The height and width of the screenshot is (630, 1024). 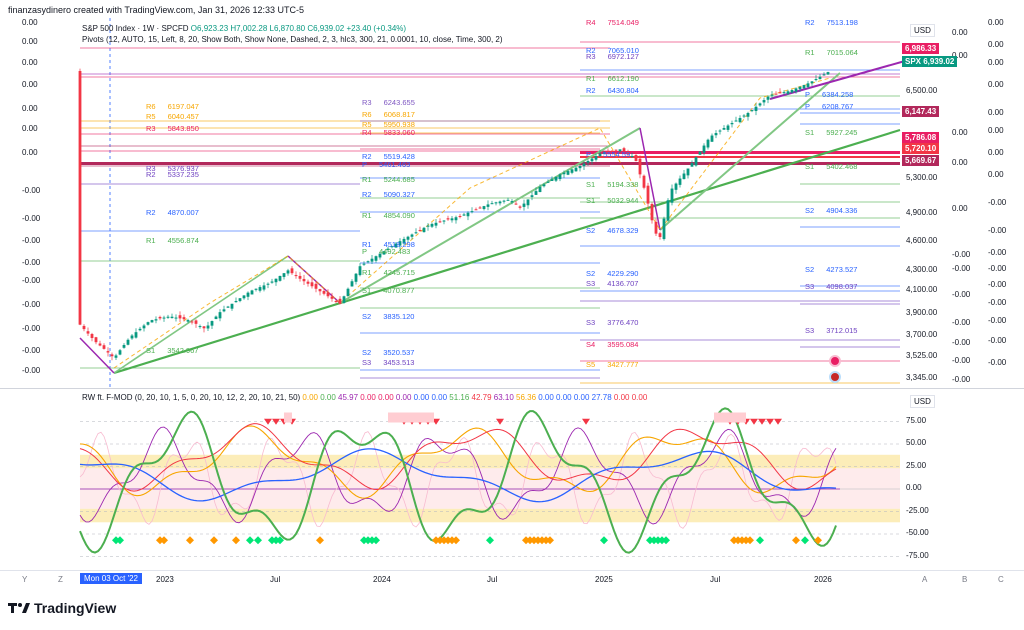 What do you see at coordinates (62, 608) in the screenshot?
I see `tradingview-logo: TradingView` at bounding box center [62, 608].